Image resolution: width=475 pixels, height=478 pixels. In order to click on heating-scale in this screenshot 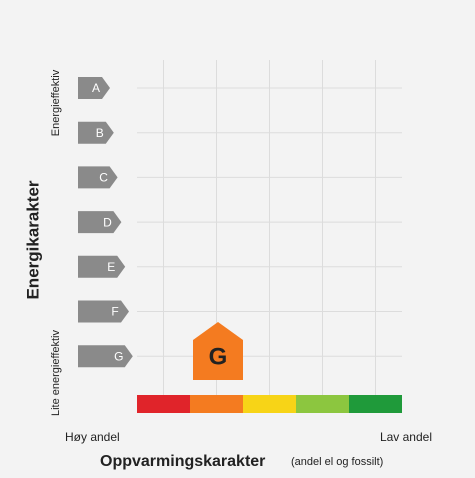, I will do `click(269, 404)`.